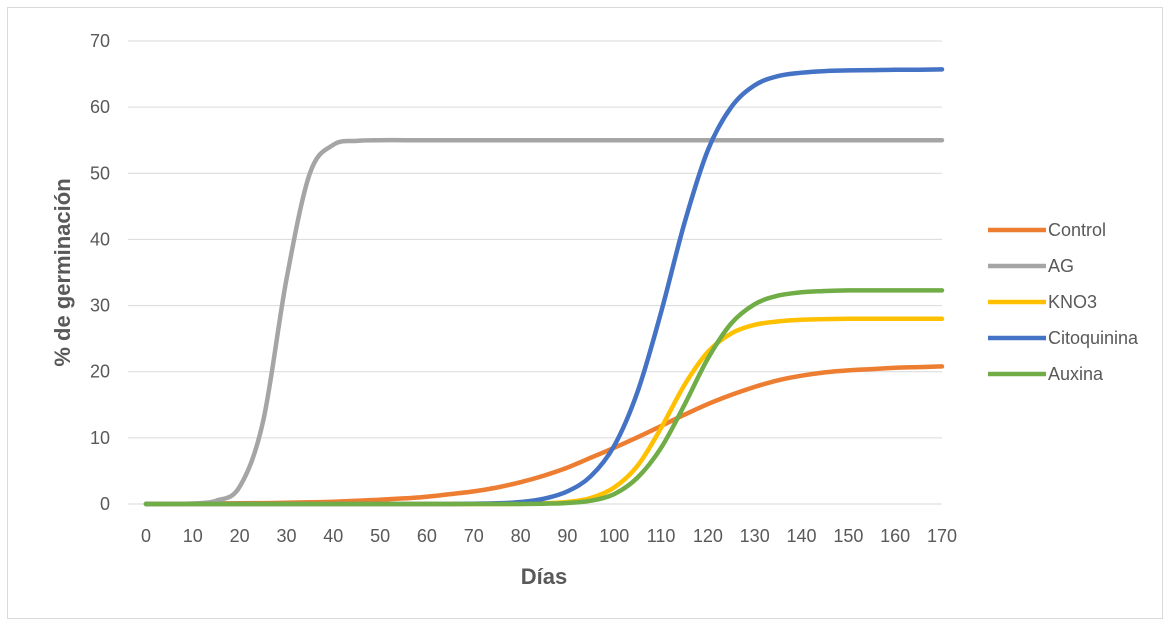  Describe the element at coordinates (661, 536) in the screenshot. I see `x-tick-label: 110` at that location.